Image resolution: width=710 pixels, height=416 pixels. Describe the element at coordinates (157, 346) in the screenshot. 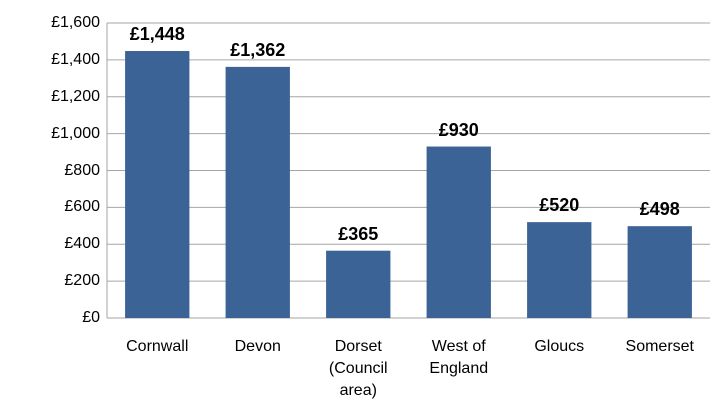

I see `x-tick-label: Cornwall` at that location.